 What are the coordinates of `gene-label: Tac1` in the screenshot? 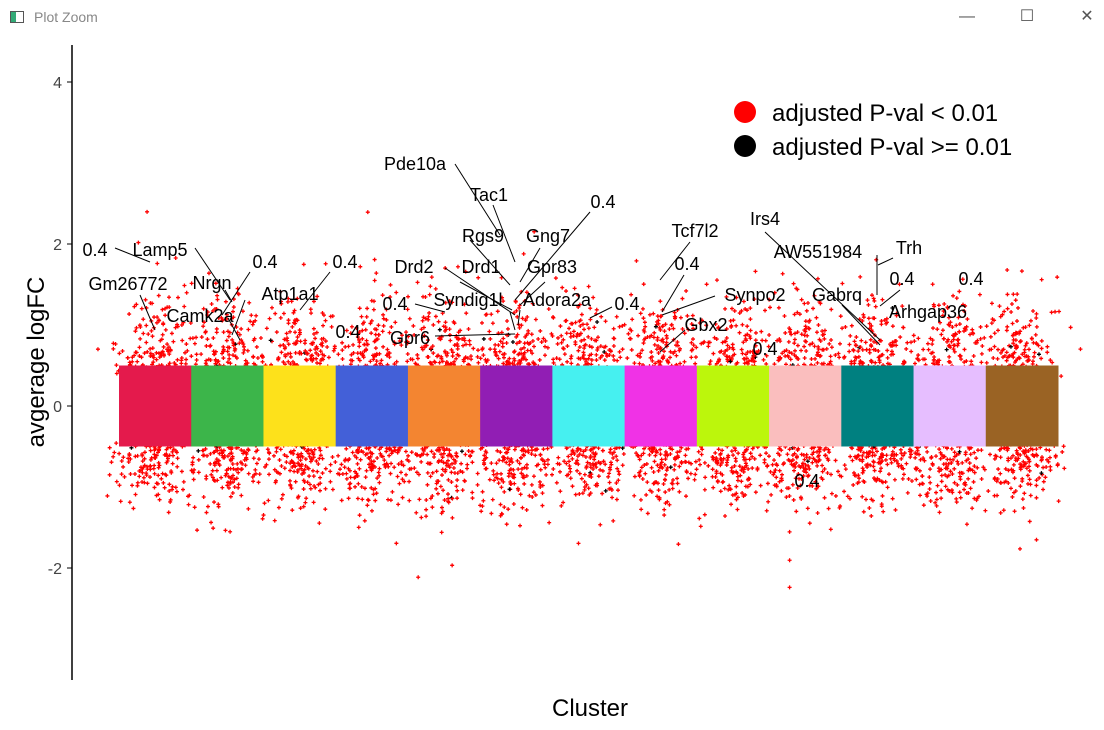 It's located at (489, 195).